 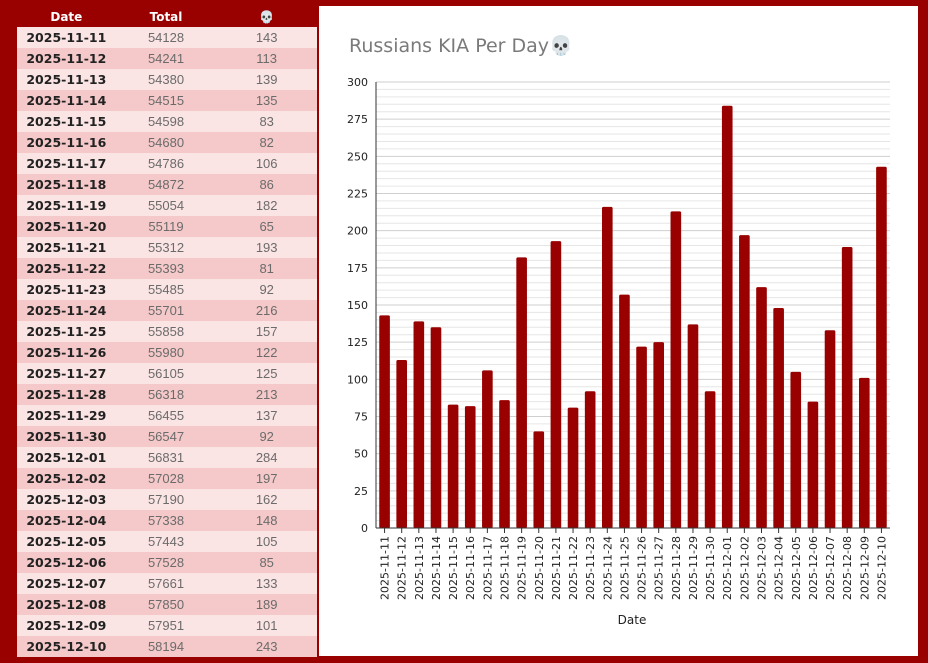 What do you see at coordinates (66, 394) in the screenshot?
I see `cell-date: 2025-11-28` at bounding box center [66, 394].